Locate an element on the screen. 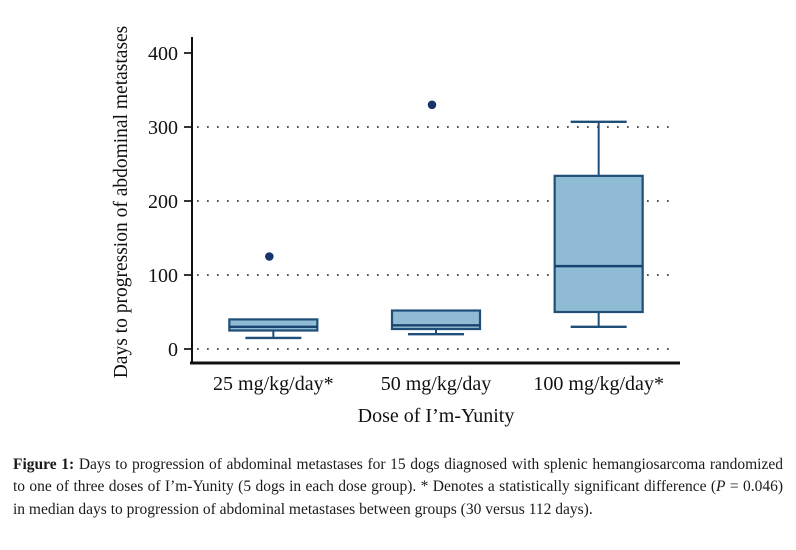  y-tick-label: 300 is located at coordinates (163, 128).